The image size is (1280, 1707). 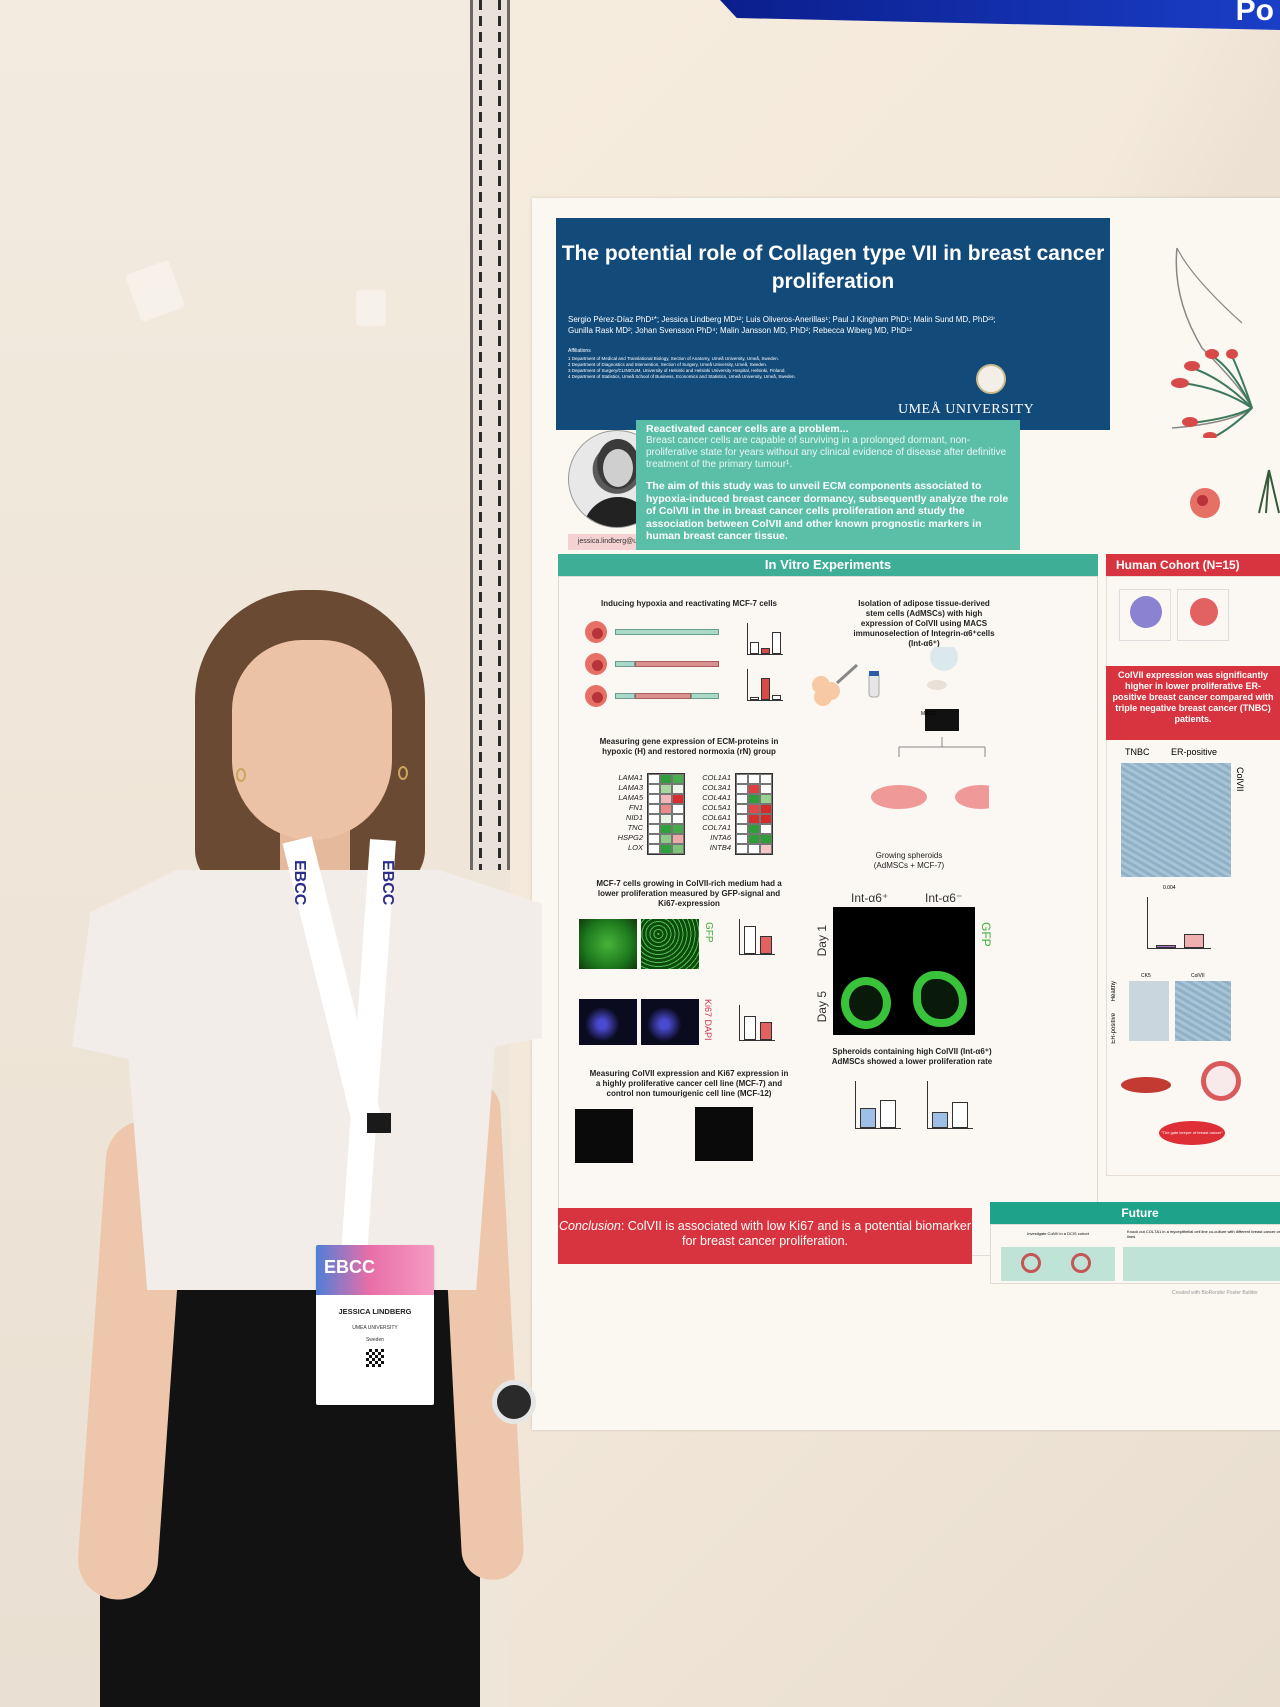 What do you see at coordinates (765, 1274) in the screenshot?
I see `references` at bounding box center [765, 1274].